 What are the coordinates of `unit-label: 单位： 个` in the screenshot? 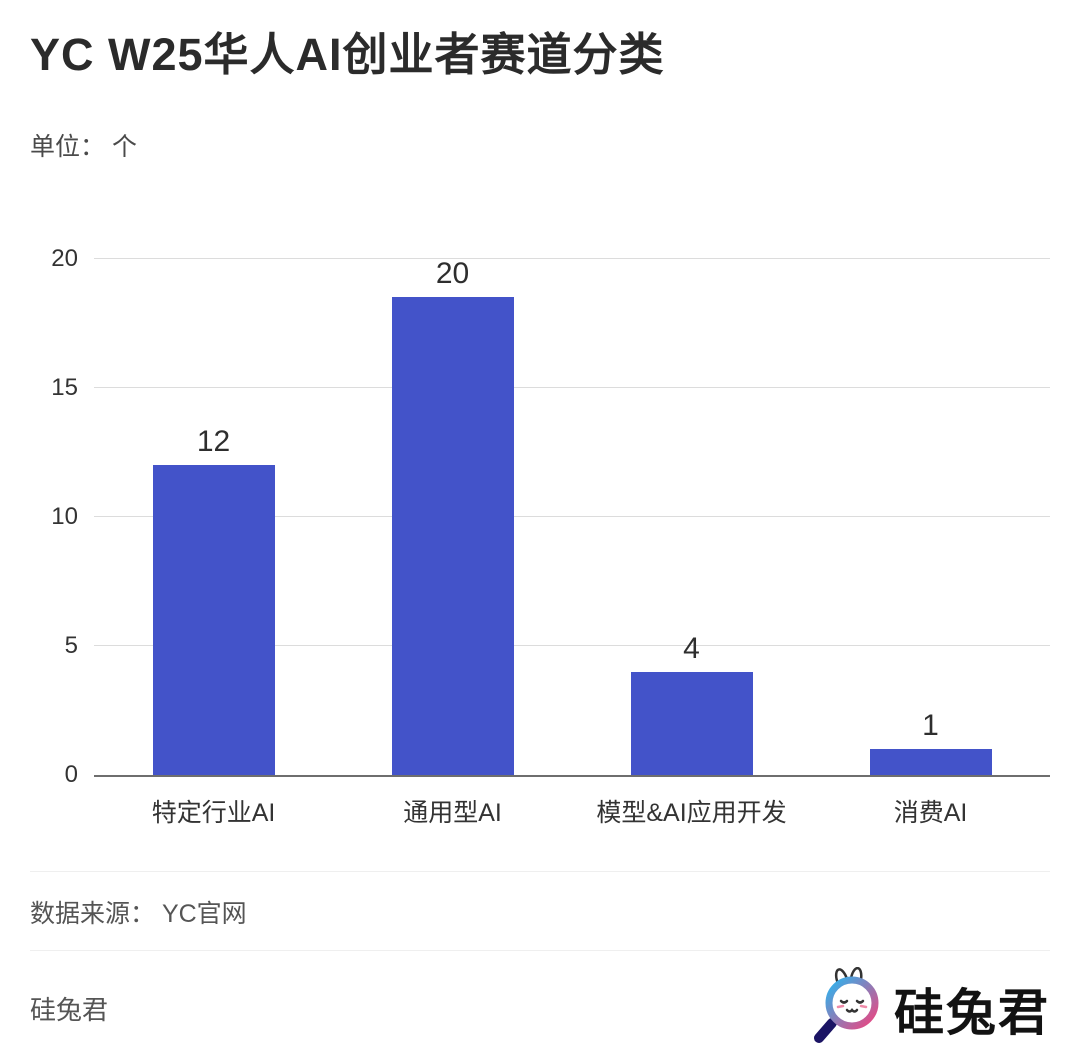 It's located at (83, 147).